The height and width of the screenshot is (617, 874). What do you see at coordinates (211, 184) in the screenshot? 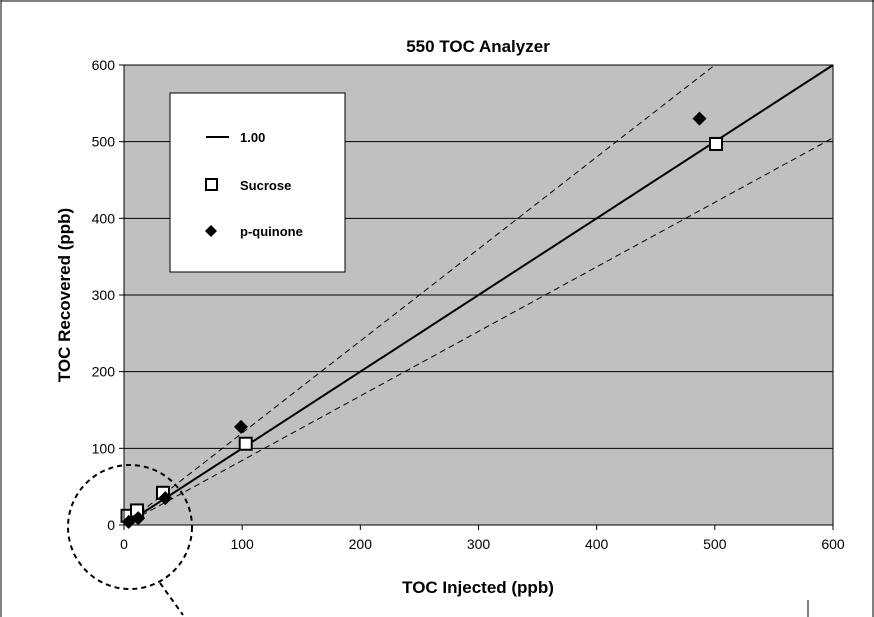
I see `legend-square-swatch` at bounding box center [211, 184].